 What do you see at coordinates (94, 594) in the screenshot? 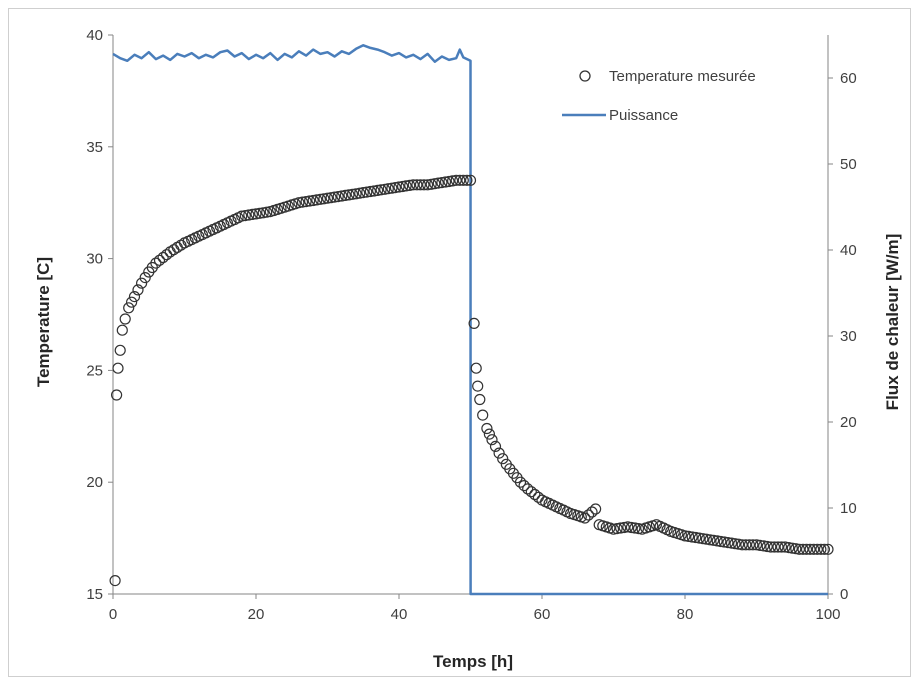
I see `y-left-tick-label: 15` at bounding box center [94, 594].